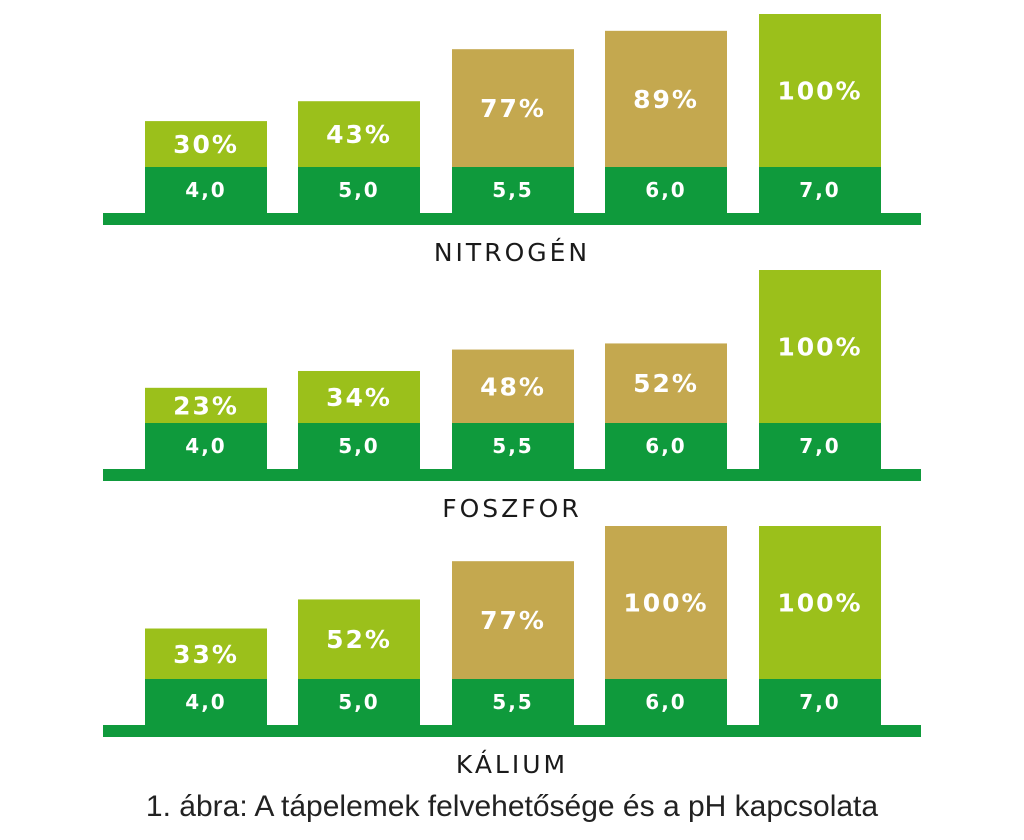 This screenshot has height=840, width=1024. I want to click on bar-value-label: 48%, so click(513, 386).